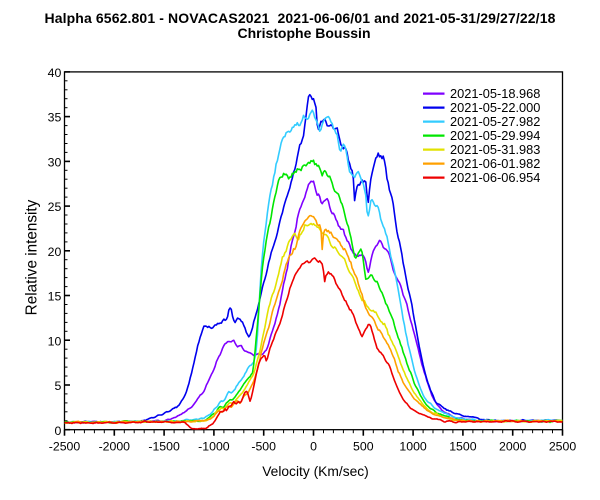 The height and width of the screenshot is (500, 600). Describe the element at coordinates (495, 177) in the screenshot. I see `svg-text: 2021-06-06.954` at that location.